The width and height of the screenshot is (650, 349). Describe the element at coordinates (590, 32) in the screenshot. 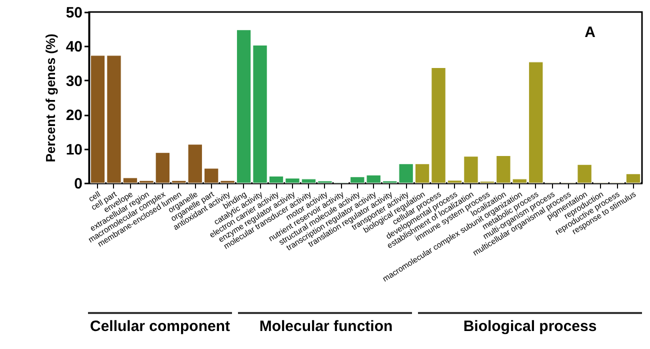

I see `annotation: A` at that location.